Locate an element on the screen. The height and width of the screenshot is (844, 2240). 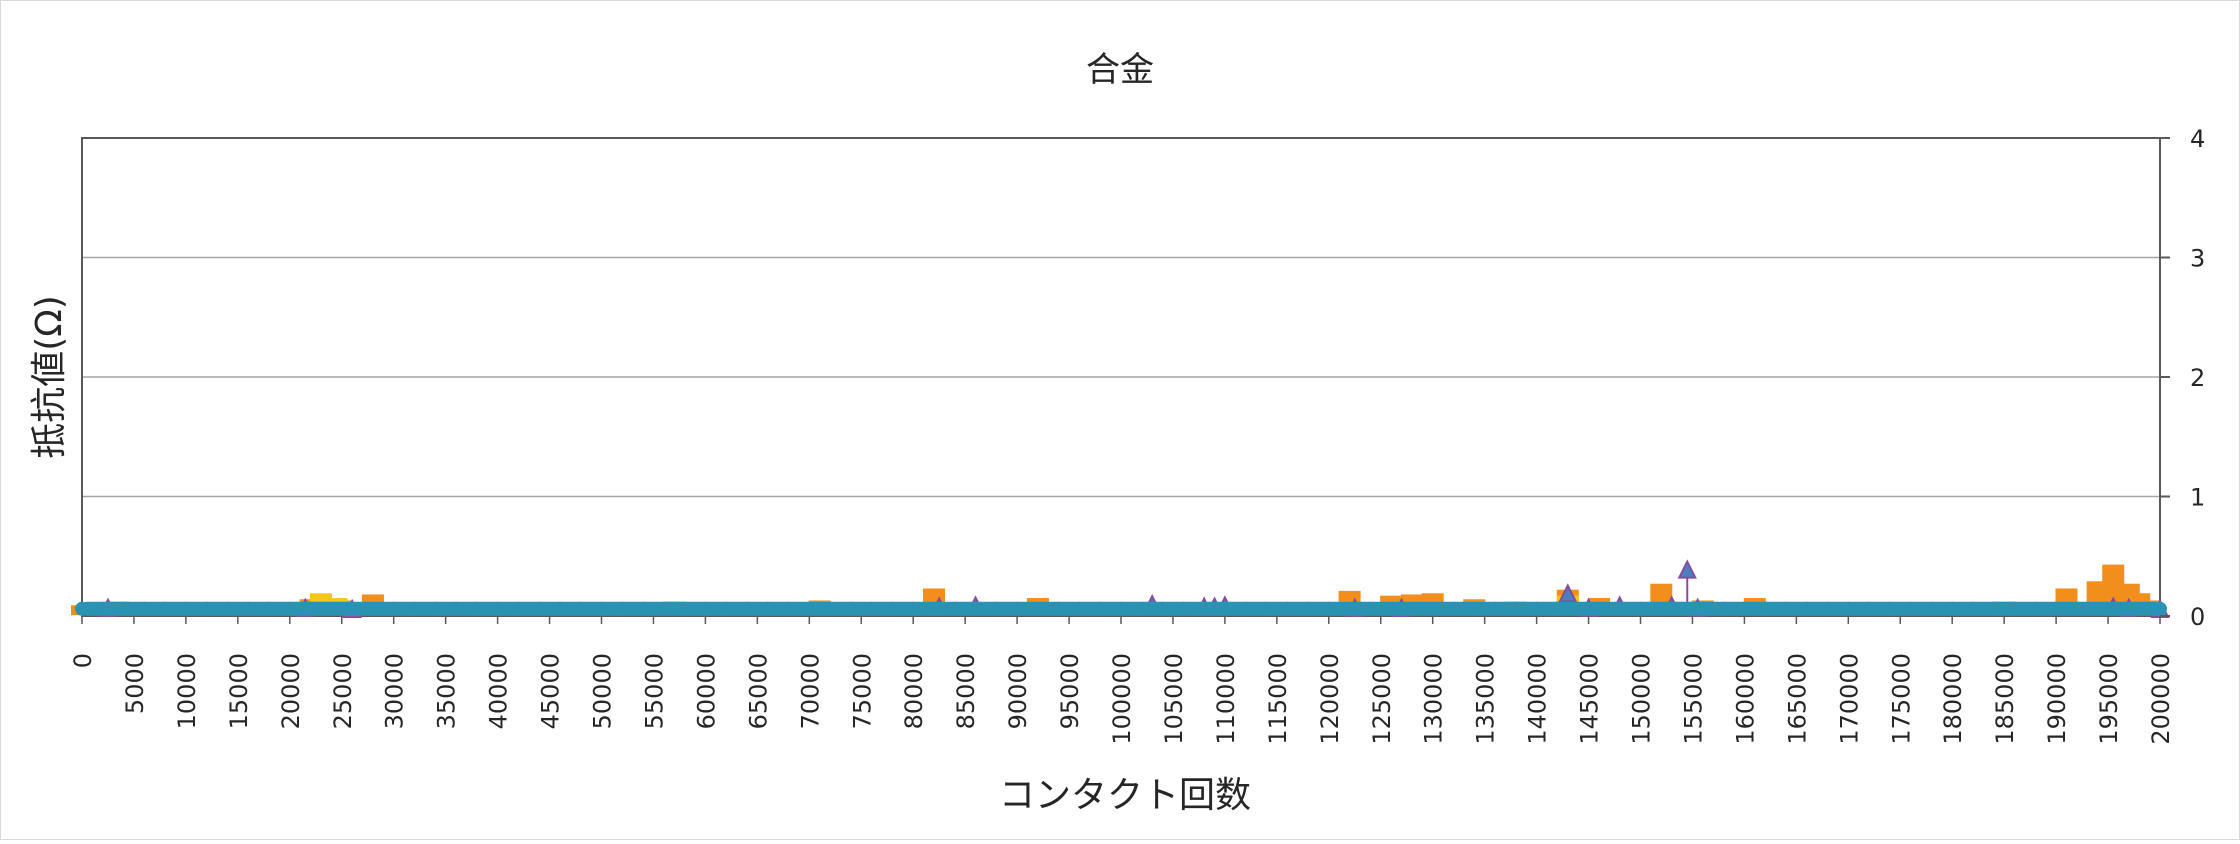
x-tick-label: 145000 is located at coordinates (1590, 699).